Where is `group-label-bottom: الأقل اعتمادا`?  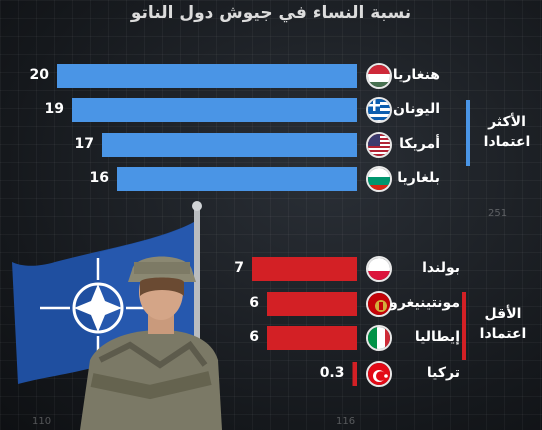
group-label-bottom: الأقل اعتمادا is located at coordinates (503, 324).